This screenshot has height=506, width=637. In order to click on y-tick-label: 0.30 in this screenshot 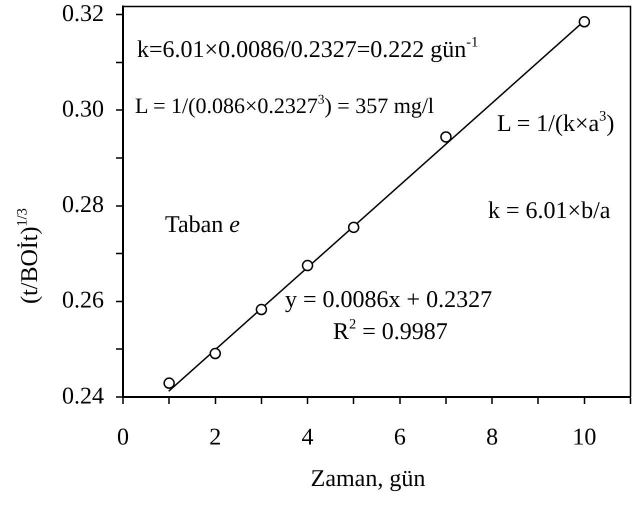, I will do `click(83, 109)`.